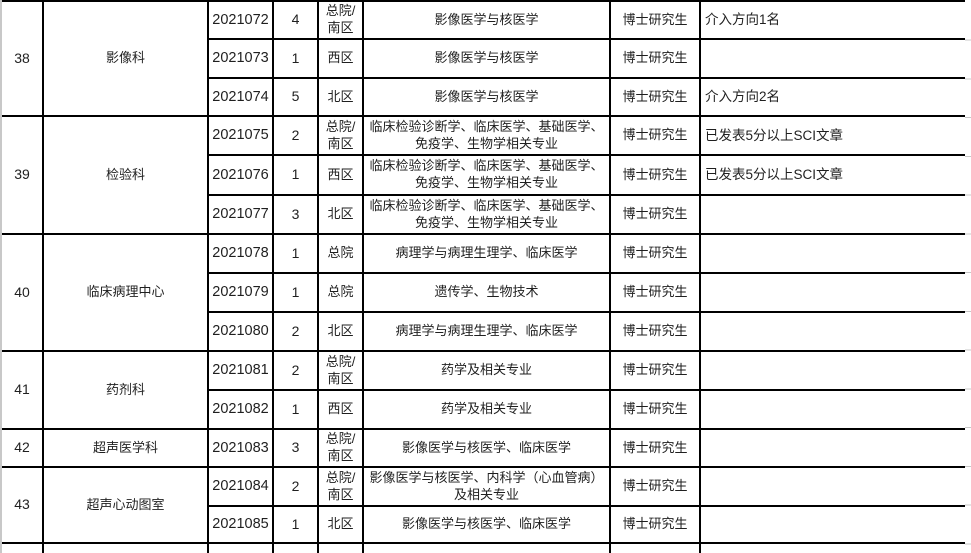 This screenshot has width=971, height=553. Describe the element at coordinates (240, 547) in the screenshot. I see `position-code-cell` at that location.